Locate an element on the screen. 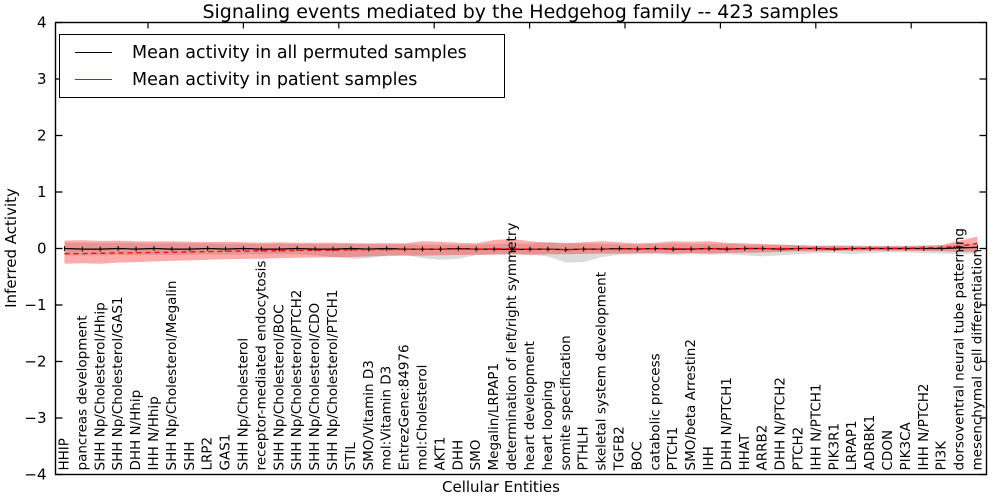  x-tick-label: pancreas development is located at coordinates (82, 392).